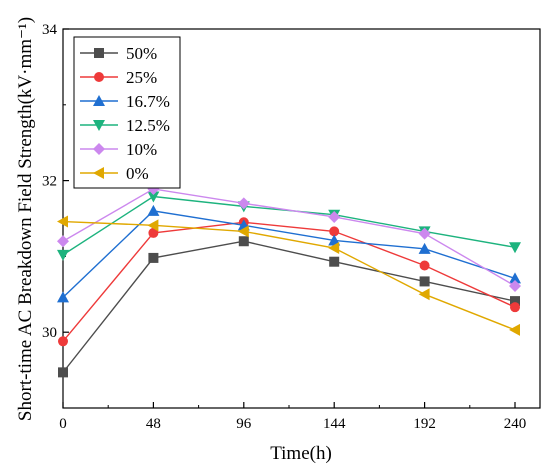 This screenshot has width=550, height=469. I want to click on legend-frame, so click(127, 112).